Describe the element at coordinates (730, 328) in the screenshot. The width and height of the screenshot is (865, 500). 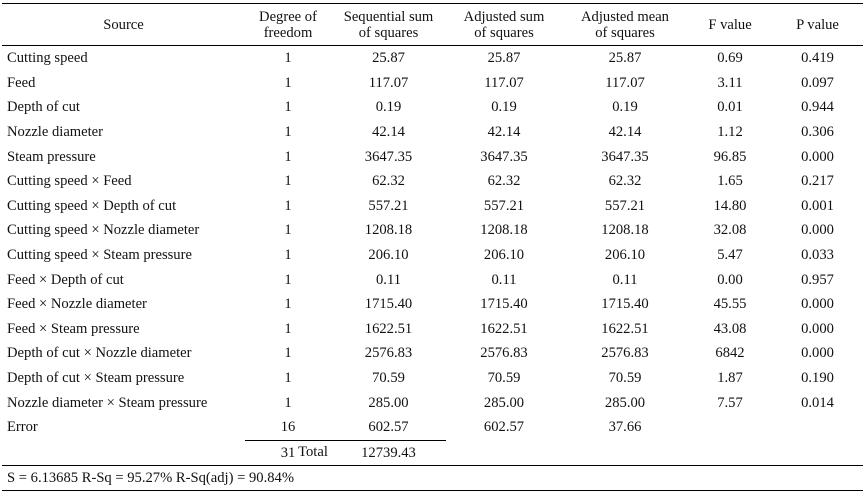
I see `cell-f-value: 43.08` at that location.